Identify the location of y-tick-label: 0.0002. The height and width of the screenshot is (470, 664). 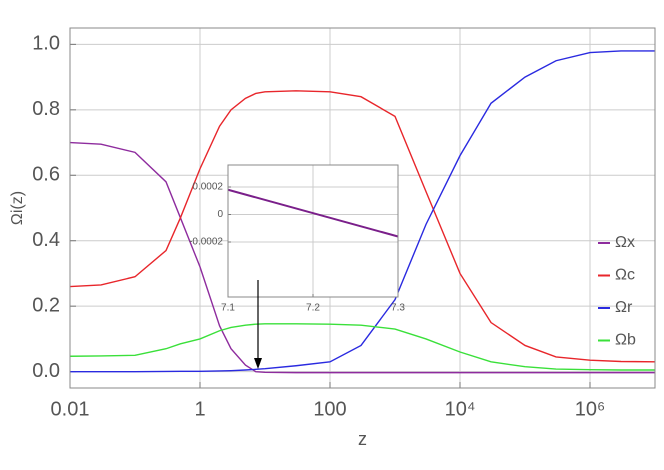
(207, 187).